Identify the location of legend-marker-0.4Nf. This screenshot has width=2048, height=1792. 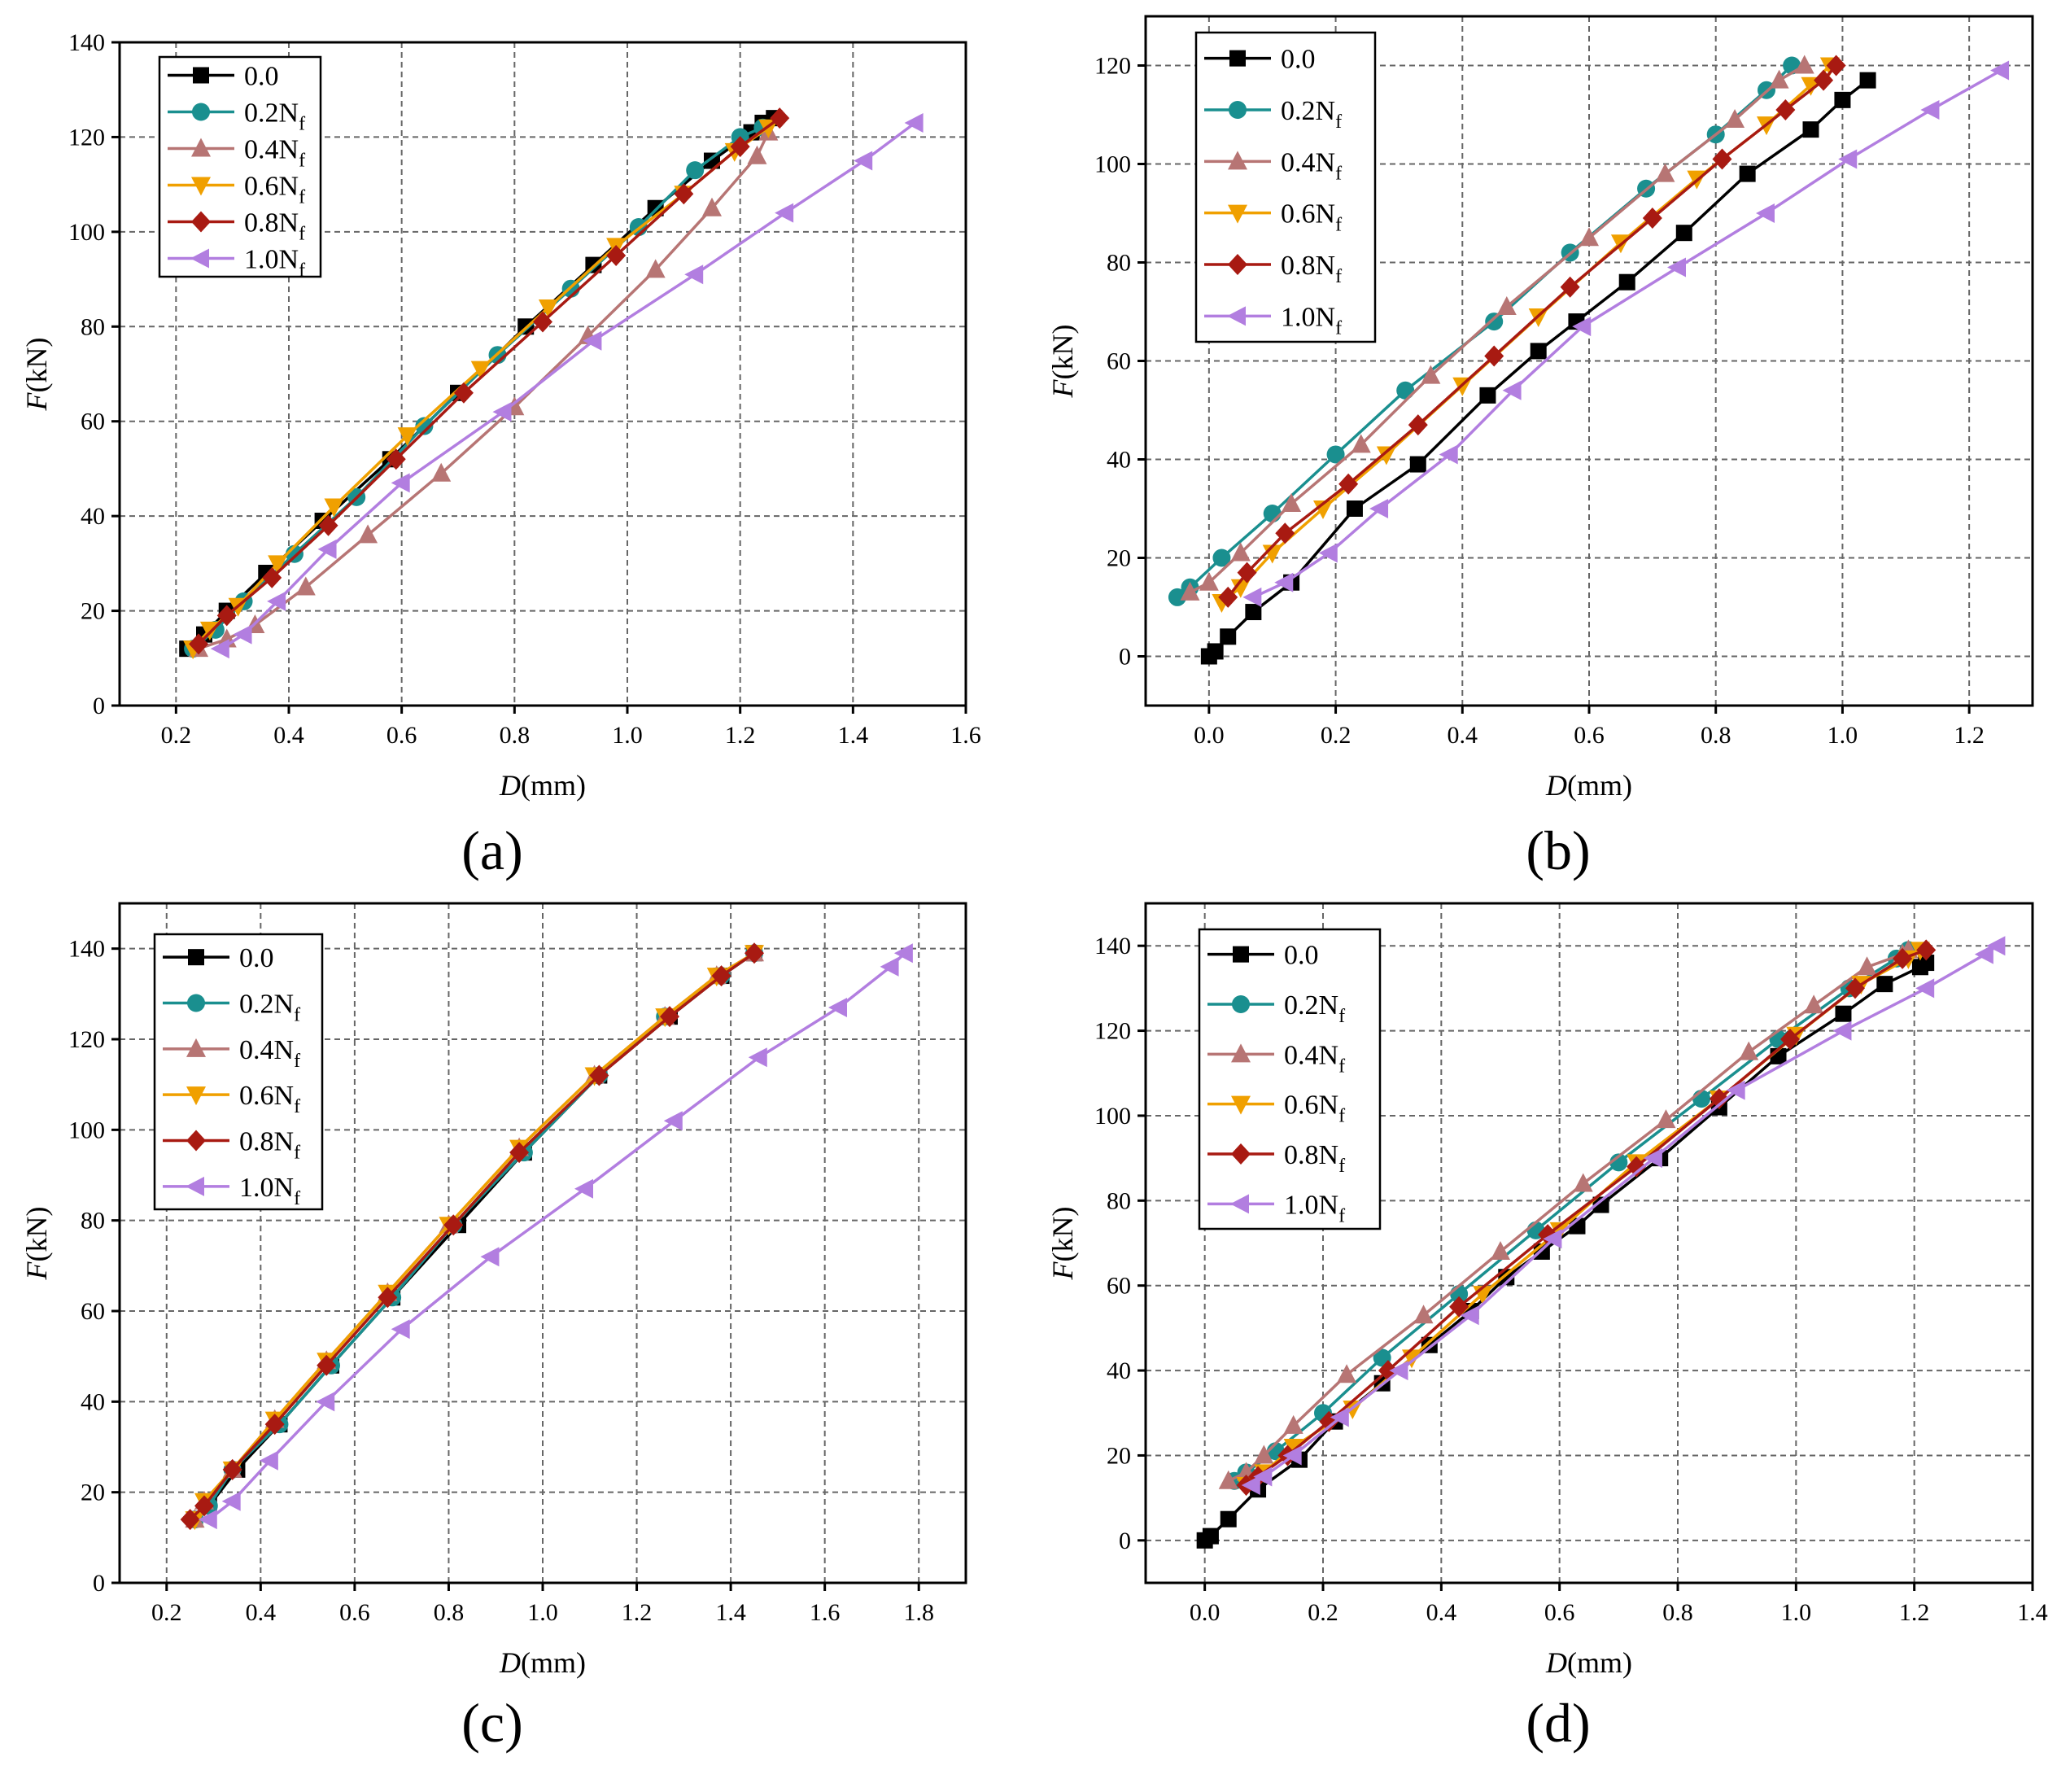
(201, 147).